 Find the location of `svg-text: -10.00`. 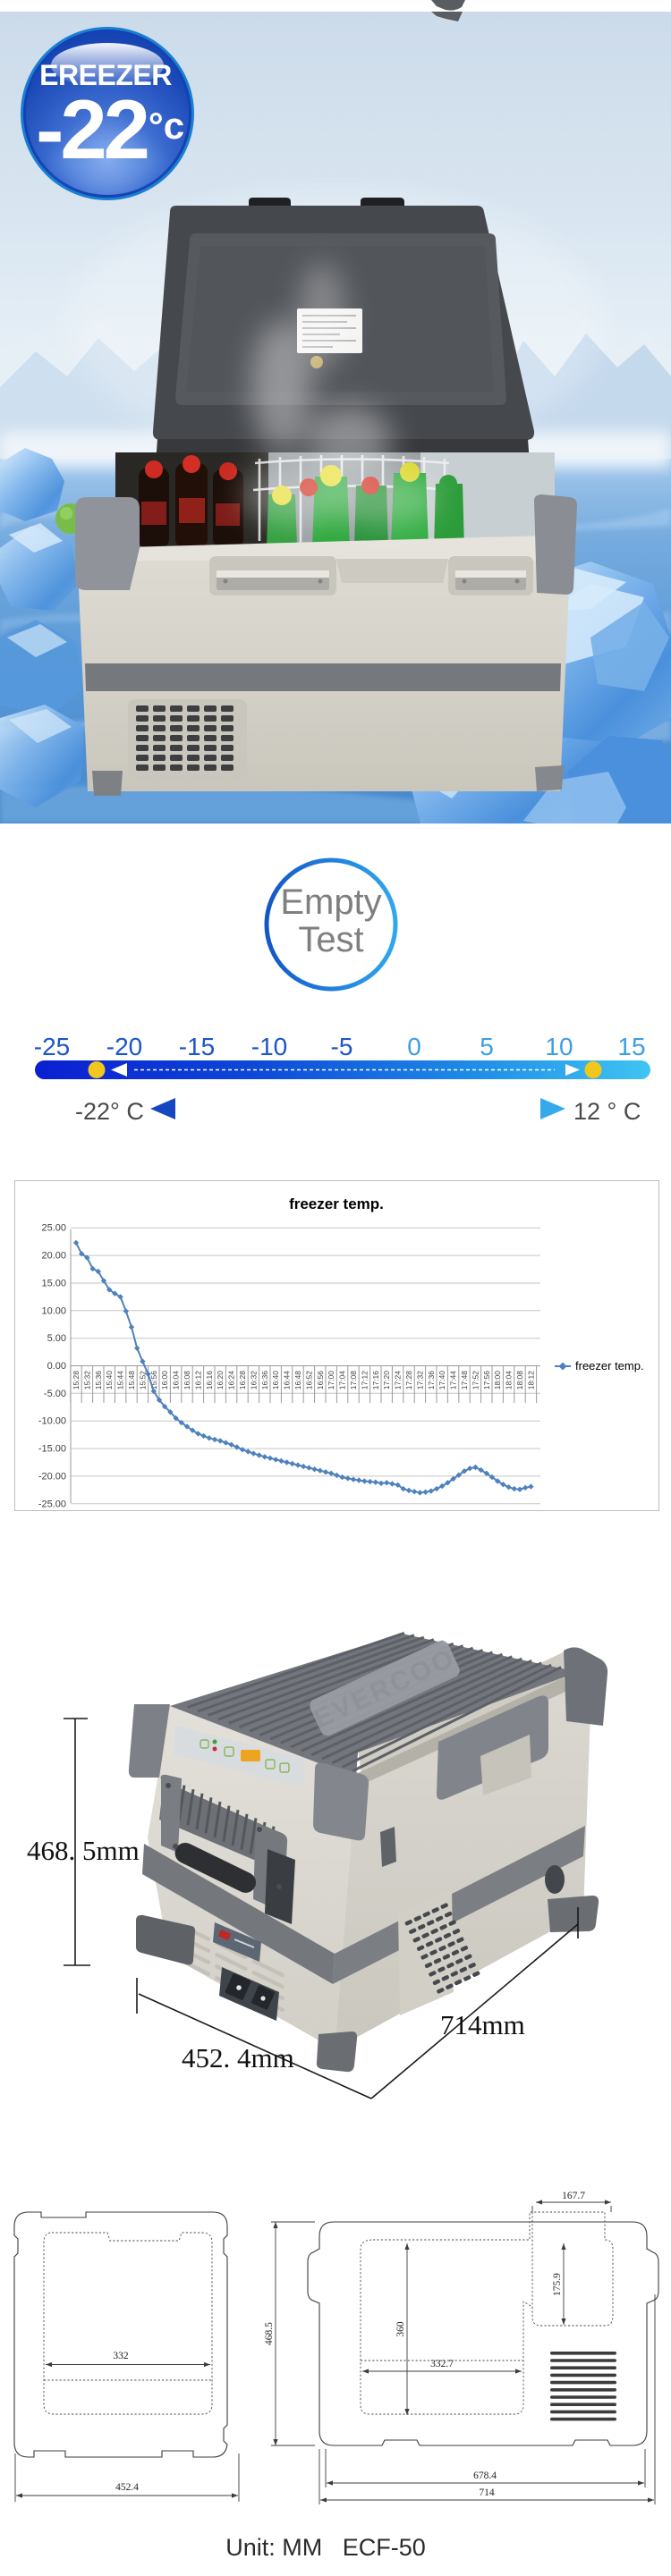

svg-text: -10.00 is located at coordinates (52, 1421).